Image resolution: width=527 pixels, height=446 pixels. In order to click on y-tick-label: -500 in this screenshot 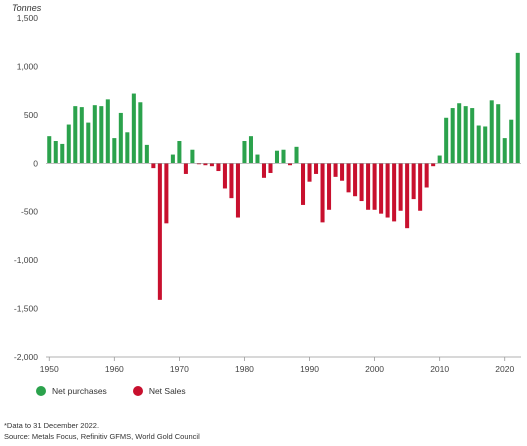, I will do `click(29, 212)`.